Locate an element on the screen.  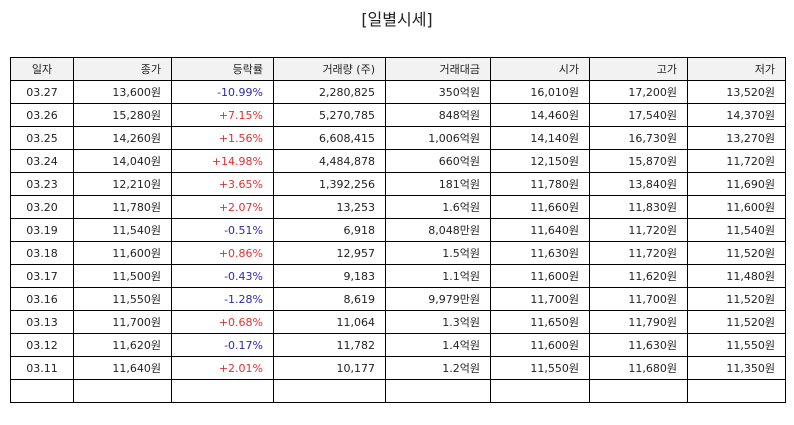
cell-volume: 12,957 is located at coordinates (329, 253).